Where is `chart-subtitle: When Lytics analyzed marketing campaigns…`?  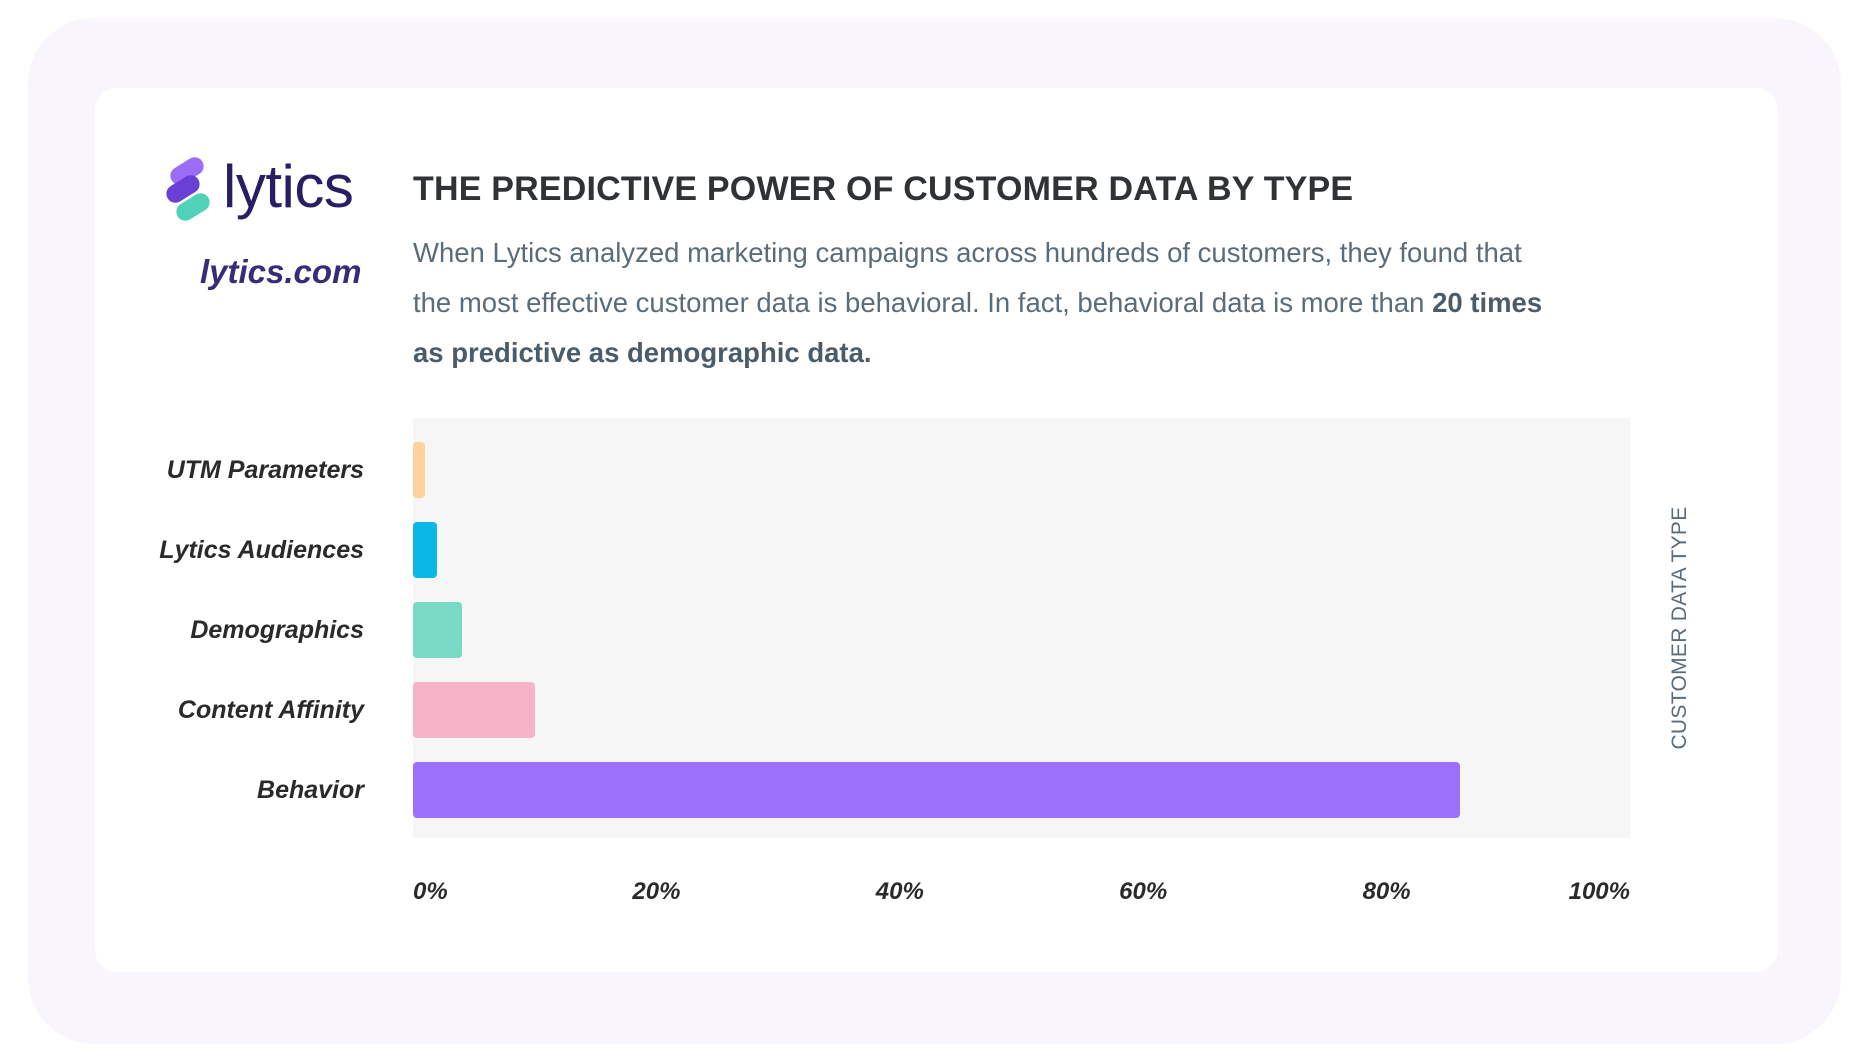
chart-subtitle: When Lytics analyzed marketing campaigns… is located at coordinates (978, 303).